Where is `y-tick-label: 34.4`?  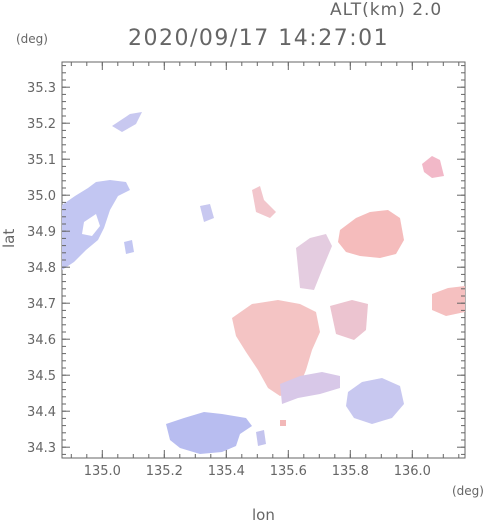 y-tick-label: 34.4 is located at coordinates (41, 412).